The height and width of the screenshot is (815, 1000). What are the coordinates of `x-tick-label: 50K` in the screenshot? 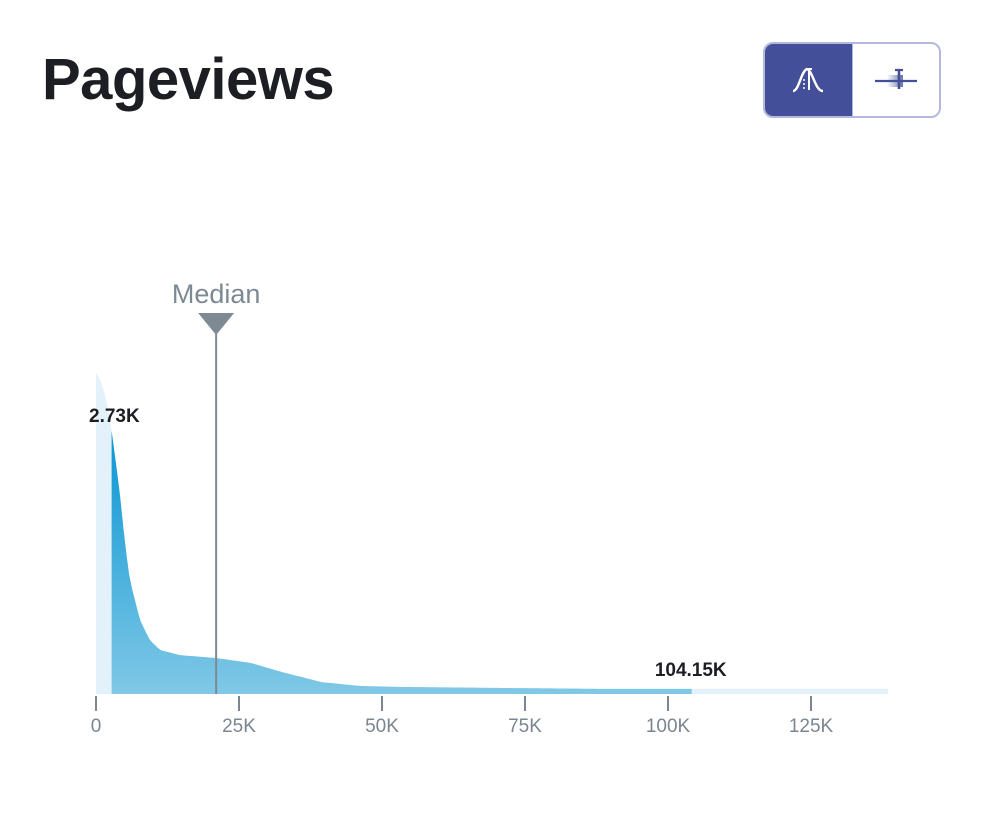 It's located at (382, 726).